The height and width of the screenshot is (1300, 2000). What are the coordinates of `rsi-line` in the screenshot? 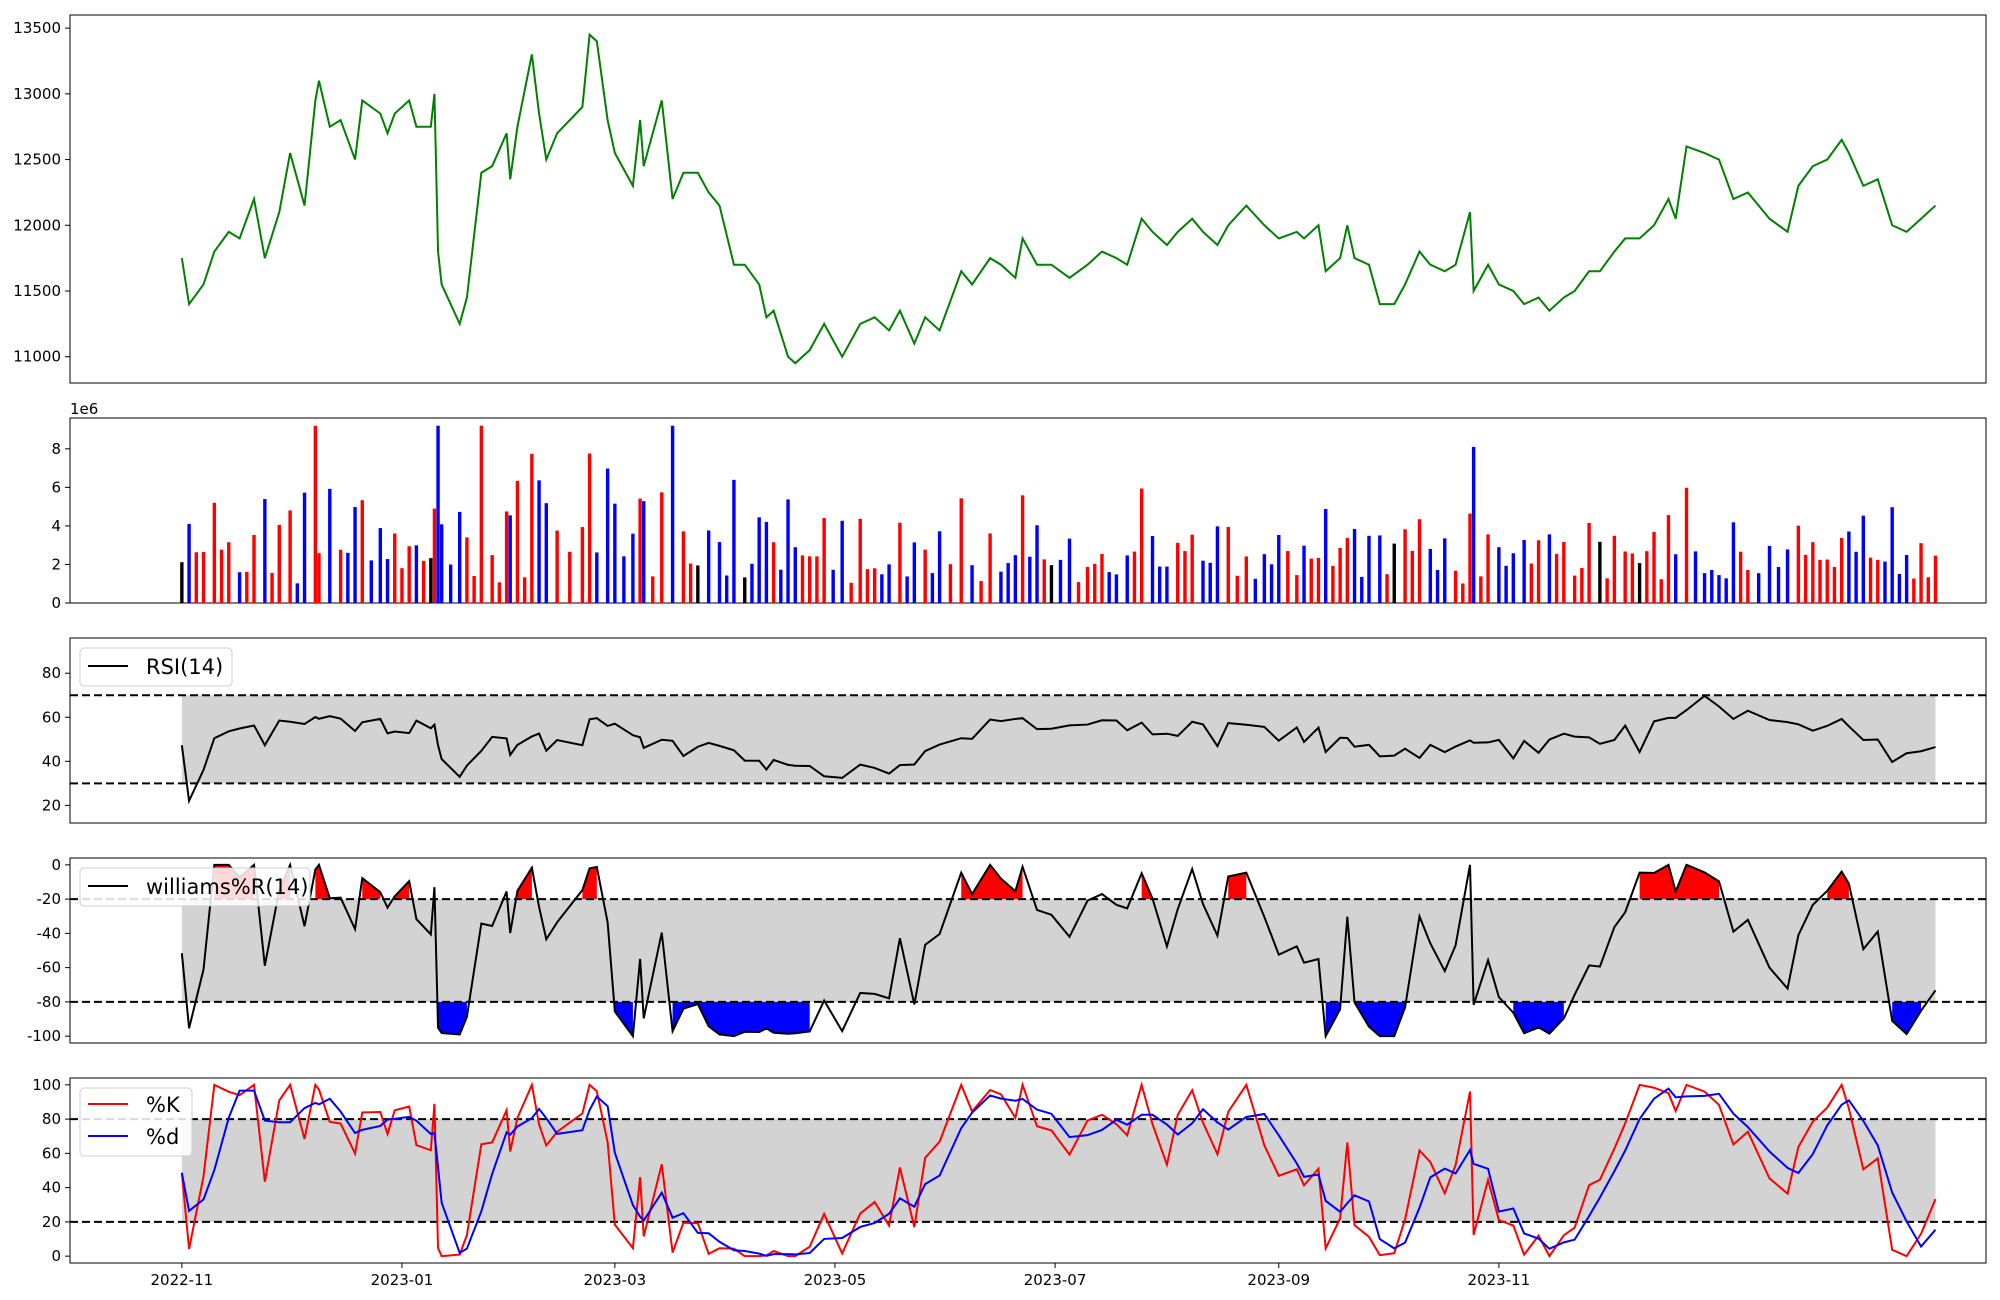 It's located at (1058, 749).